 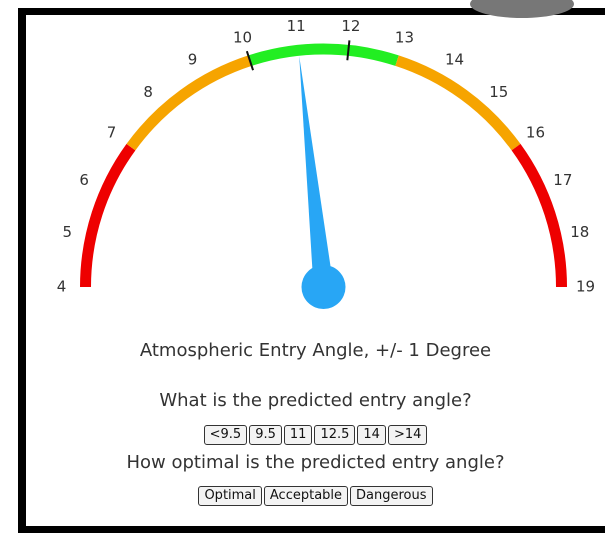 I want to click on needle, so click(x=322, y=182).